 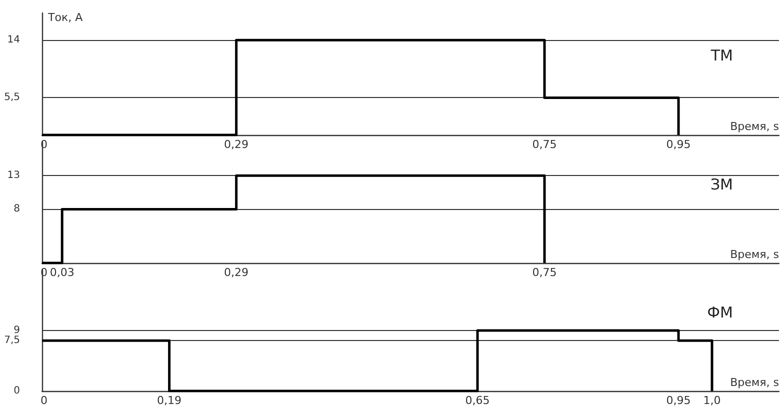 What do you see at coordinates (13, 40) in the screenshot?
I see `y-tick-label: 14` at bounding box center [13, 40].